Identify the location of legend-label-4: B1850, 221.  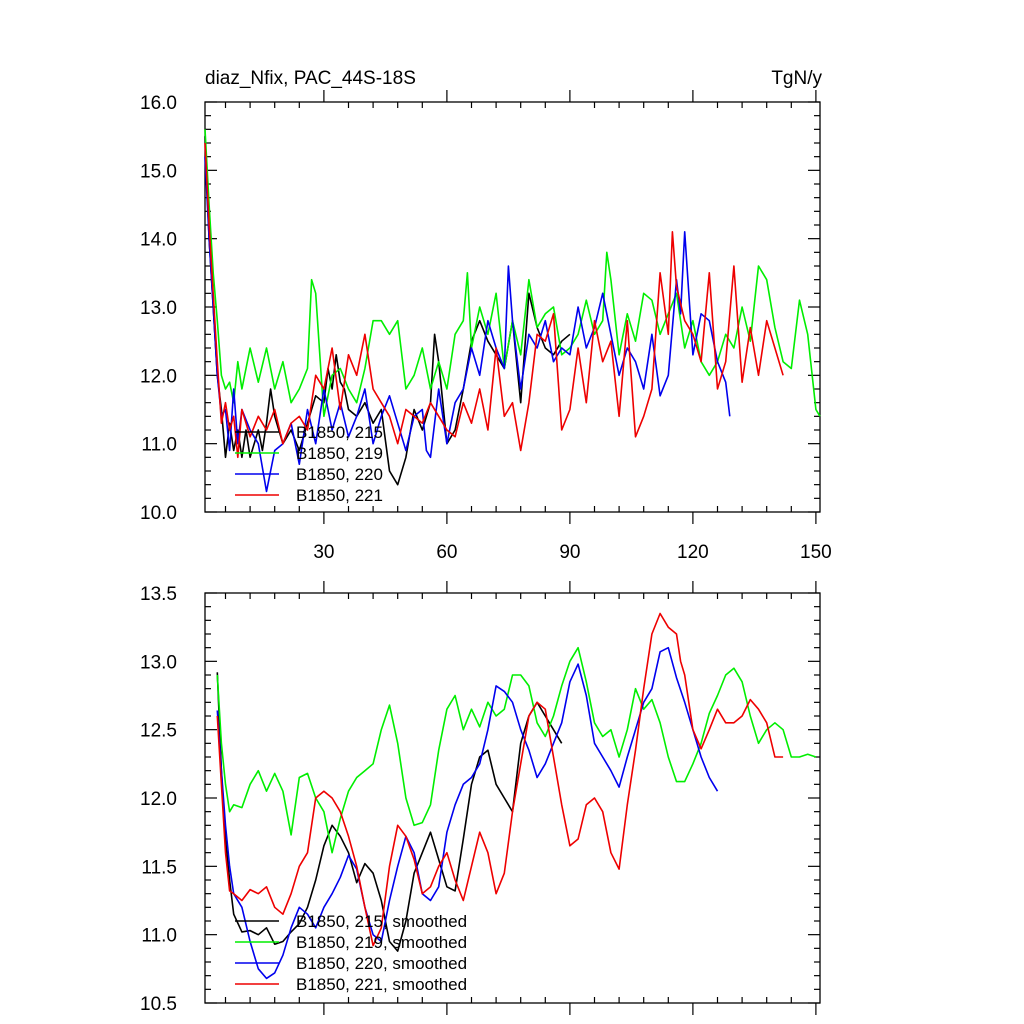
(339, 495).